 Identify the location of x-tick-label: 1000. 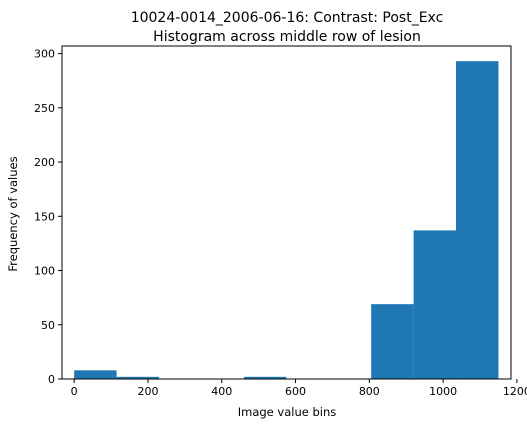
(443, 391).